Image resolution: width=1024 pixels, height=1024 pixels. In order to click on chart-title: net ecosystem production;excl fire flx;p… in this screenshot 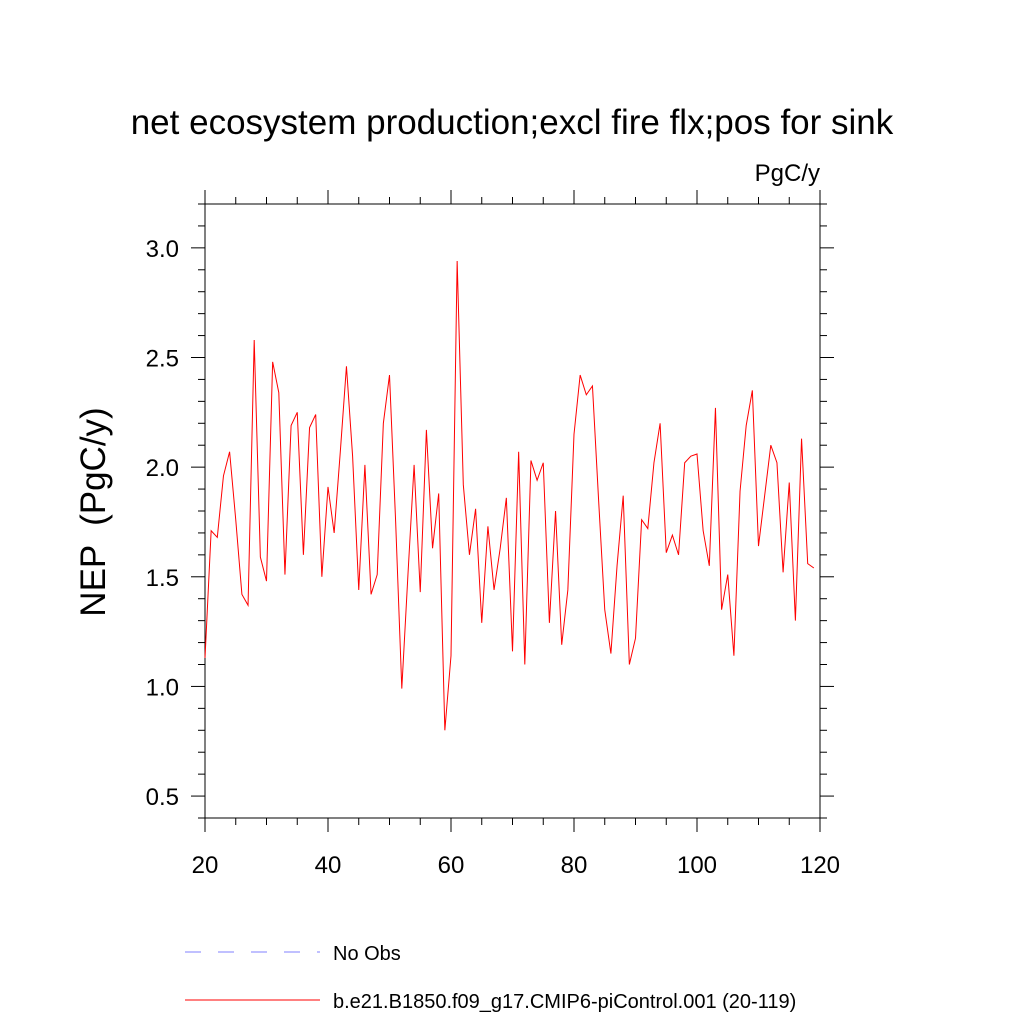, I will do `click(512, 122)`.